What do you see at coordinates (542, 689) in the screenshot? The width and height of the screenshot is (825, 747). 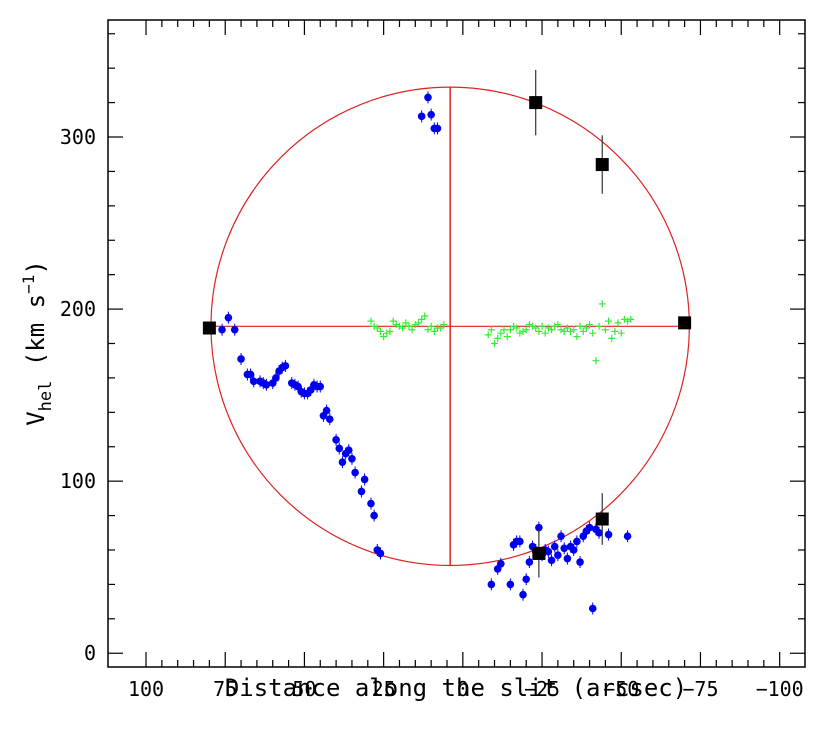 I see `x-tick-label: −25` at bounding box center [542, 689].